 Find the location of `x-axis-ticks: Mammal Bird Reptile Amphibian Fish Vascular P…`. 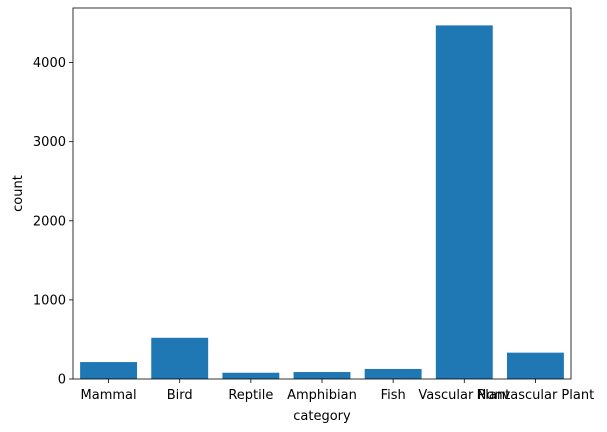

x-axis-ticks: Mammal Bird Reptile Amphibian Fish Vascular P… is located at coordinates (338, 391).